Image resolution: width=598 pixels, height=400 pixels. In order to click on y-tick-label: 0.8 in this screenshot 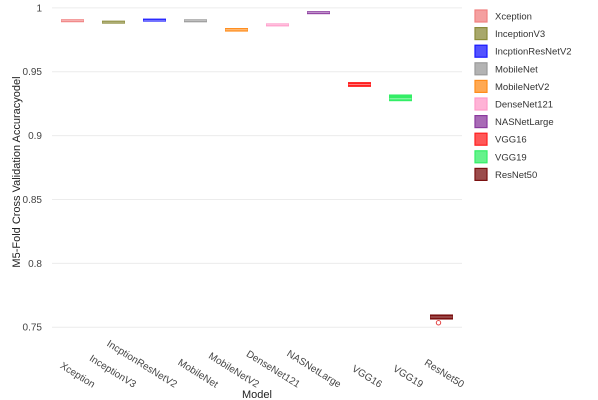, I will do `click(35, 264)`.